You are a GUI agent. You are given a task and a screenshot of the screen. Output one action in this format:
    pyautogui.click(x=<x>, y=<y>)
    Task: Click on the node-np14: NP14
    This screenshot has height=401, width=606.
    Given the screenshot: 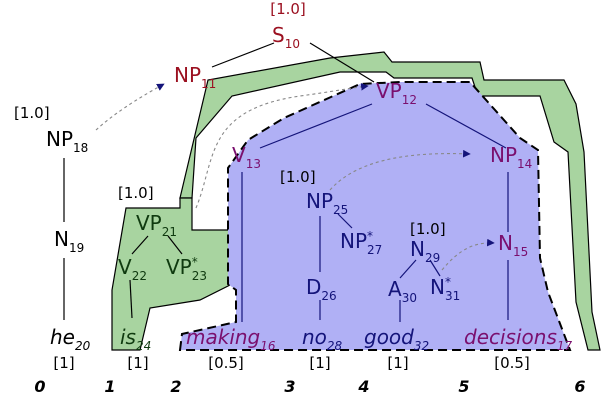 What is the action you would take?
    pyautogui.click(x=511, y=157)
    